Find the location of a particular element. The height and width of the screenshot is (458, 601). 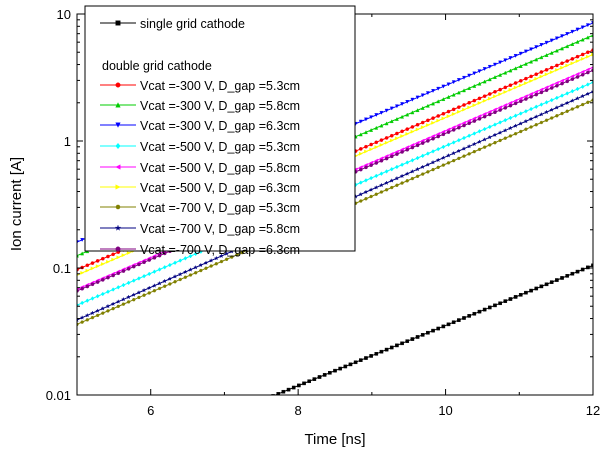

legend-label: Vcat =-500 V, D_gap =6.3cm is located at coordinates (220, 188).